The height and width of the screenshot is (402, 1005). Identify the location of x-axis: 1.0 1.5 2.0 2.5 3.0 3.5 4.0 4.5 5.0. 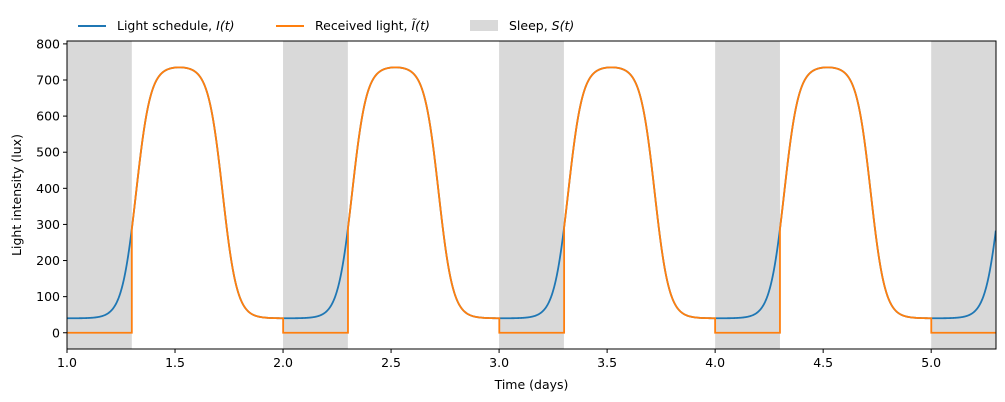
(499, 359).